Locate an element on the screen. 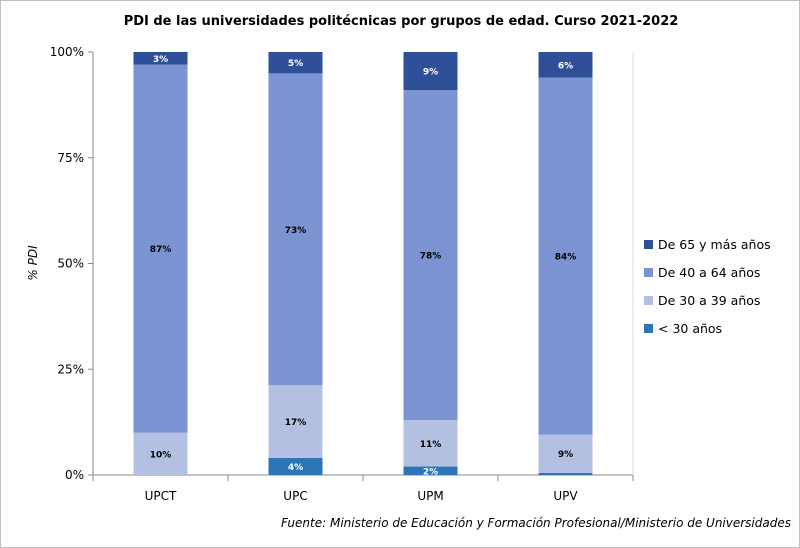 This screenshot has height=548, width=800. data-label: 2% is located at coordinates (430, 472).